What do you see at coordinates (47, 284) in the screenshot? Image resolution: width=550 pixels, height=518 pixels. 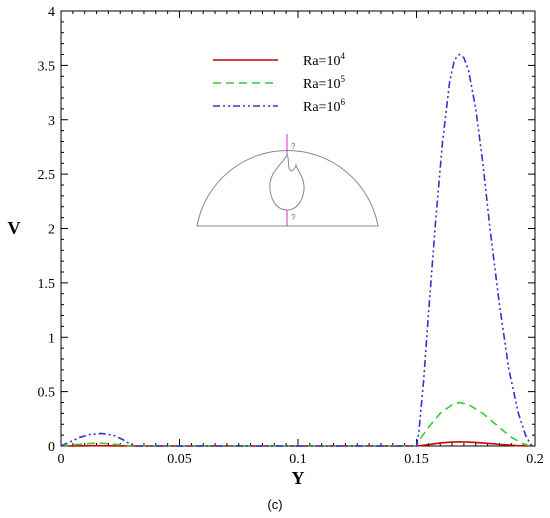 I see `y-tick-label: 1.5` at bounding box center [47, 284].